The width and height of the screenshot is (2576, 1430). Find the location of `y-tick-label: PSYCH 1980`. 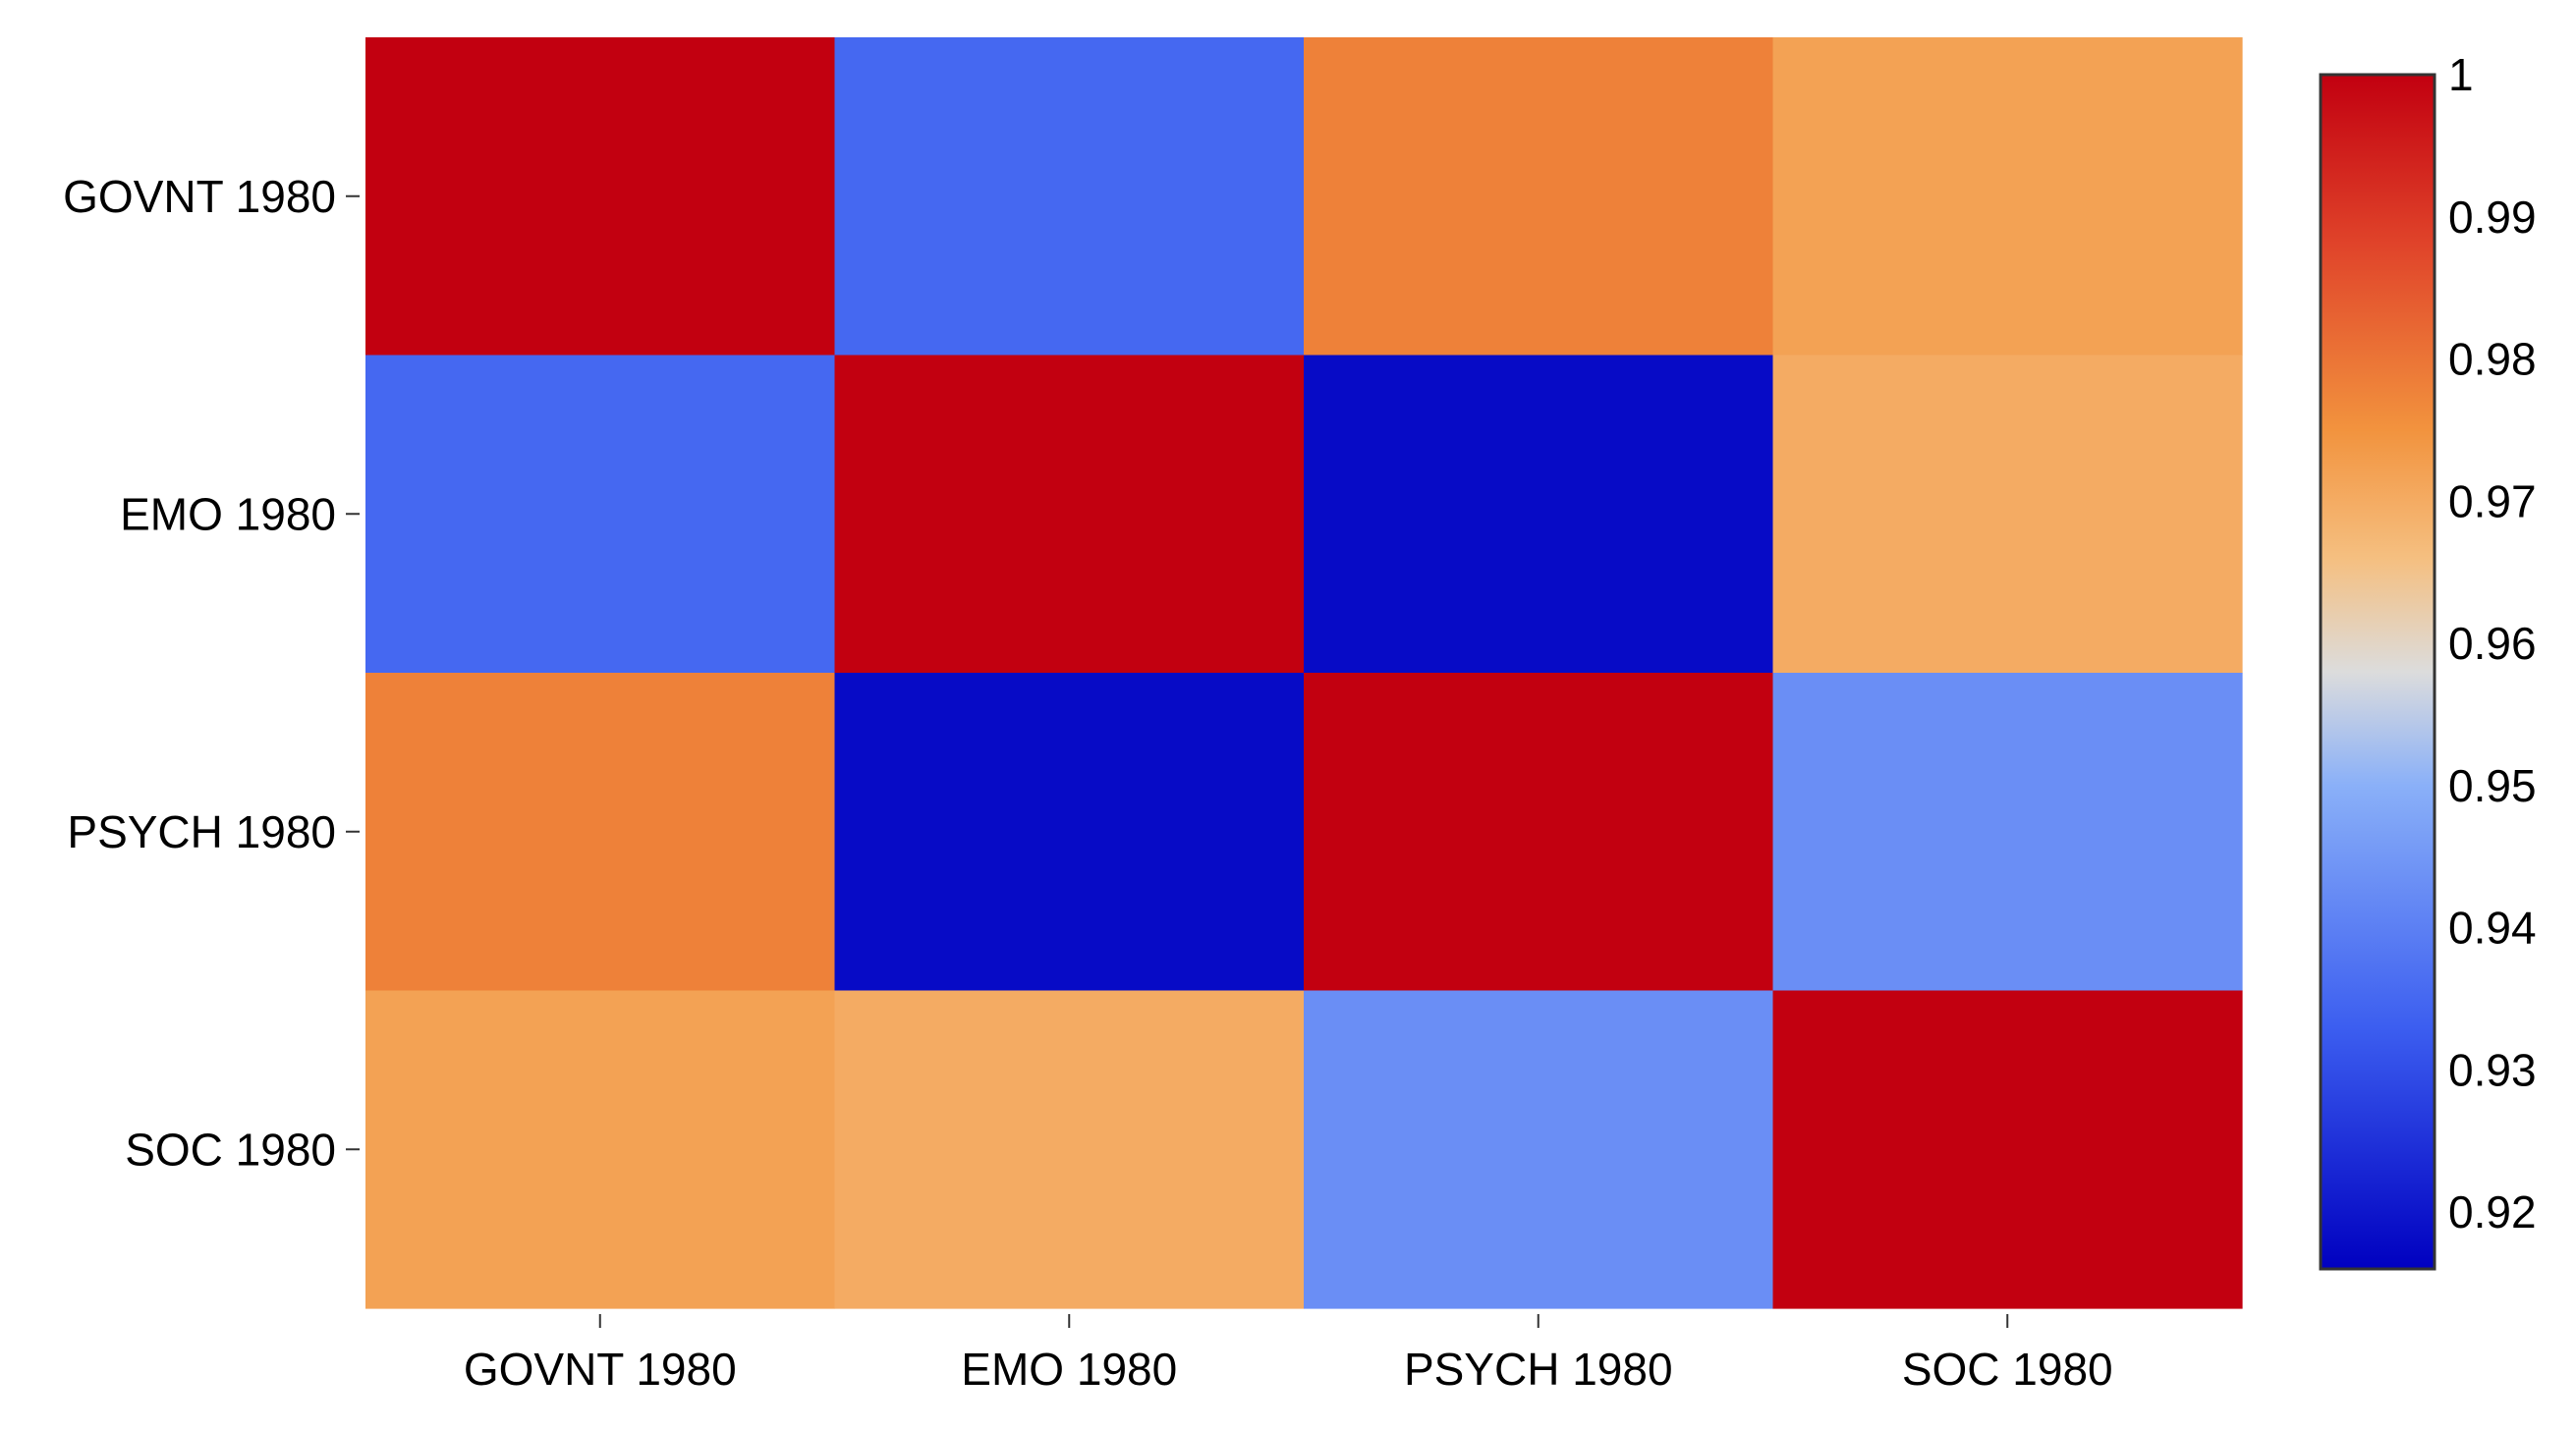

y-tick-label: PSYCH 1980 is located at coordinates (201, 831).